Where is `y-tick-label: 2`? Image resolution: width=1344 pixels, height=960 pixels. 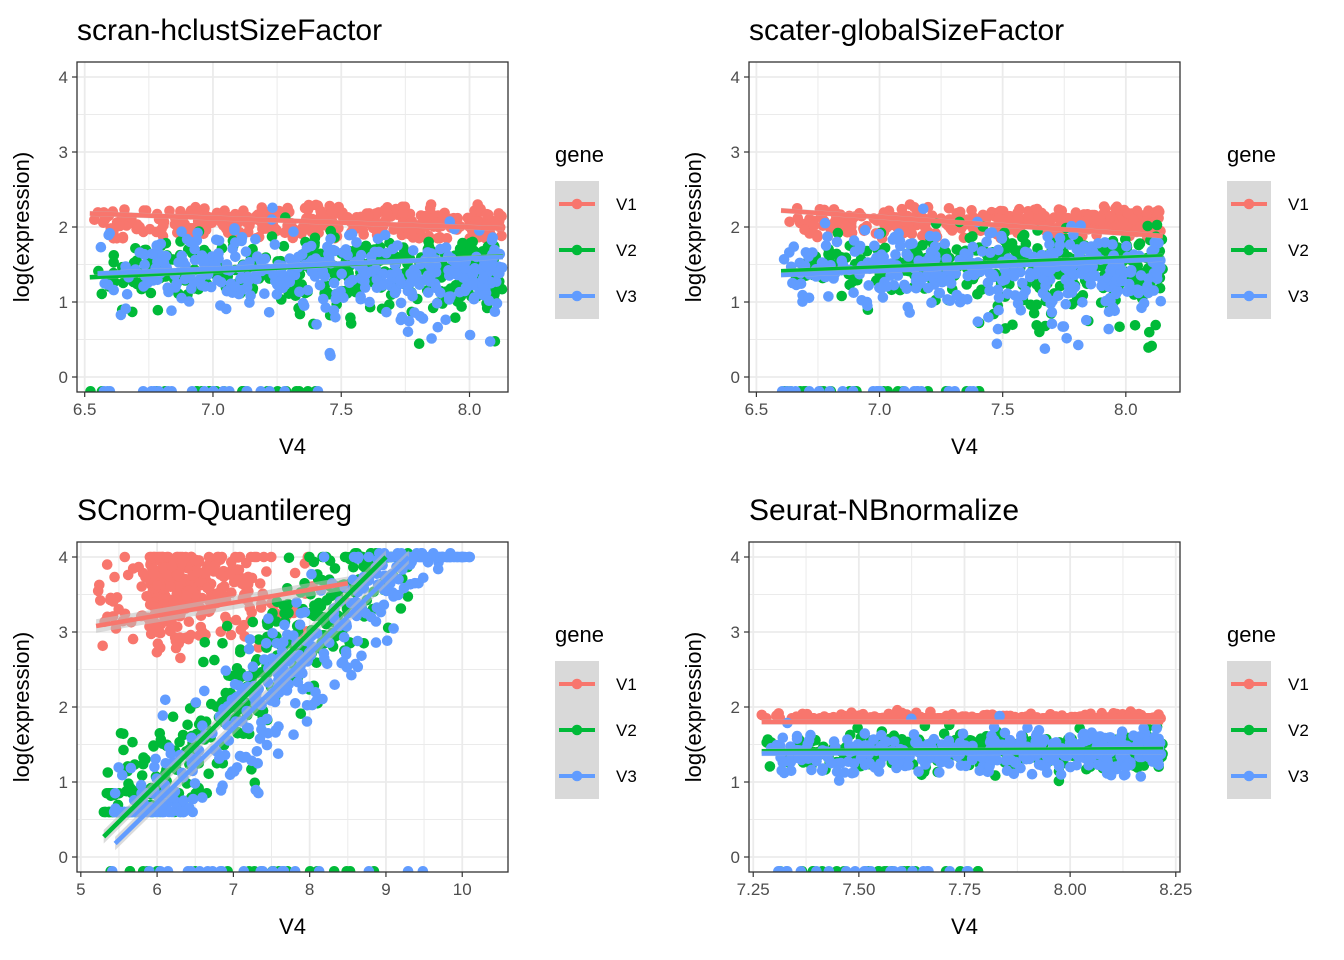 y-tick-label: 2 is located at coordinates (63, 227).